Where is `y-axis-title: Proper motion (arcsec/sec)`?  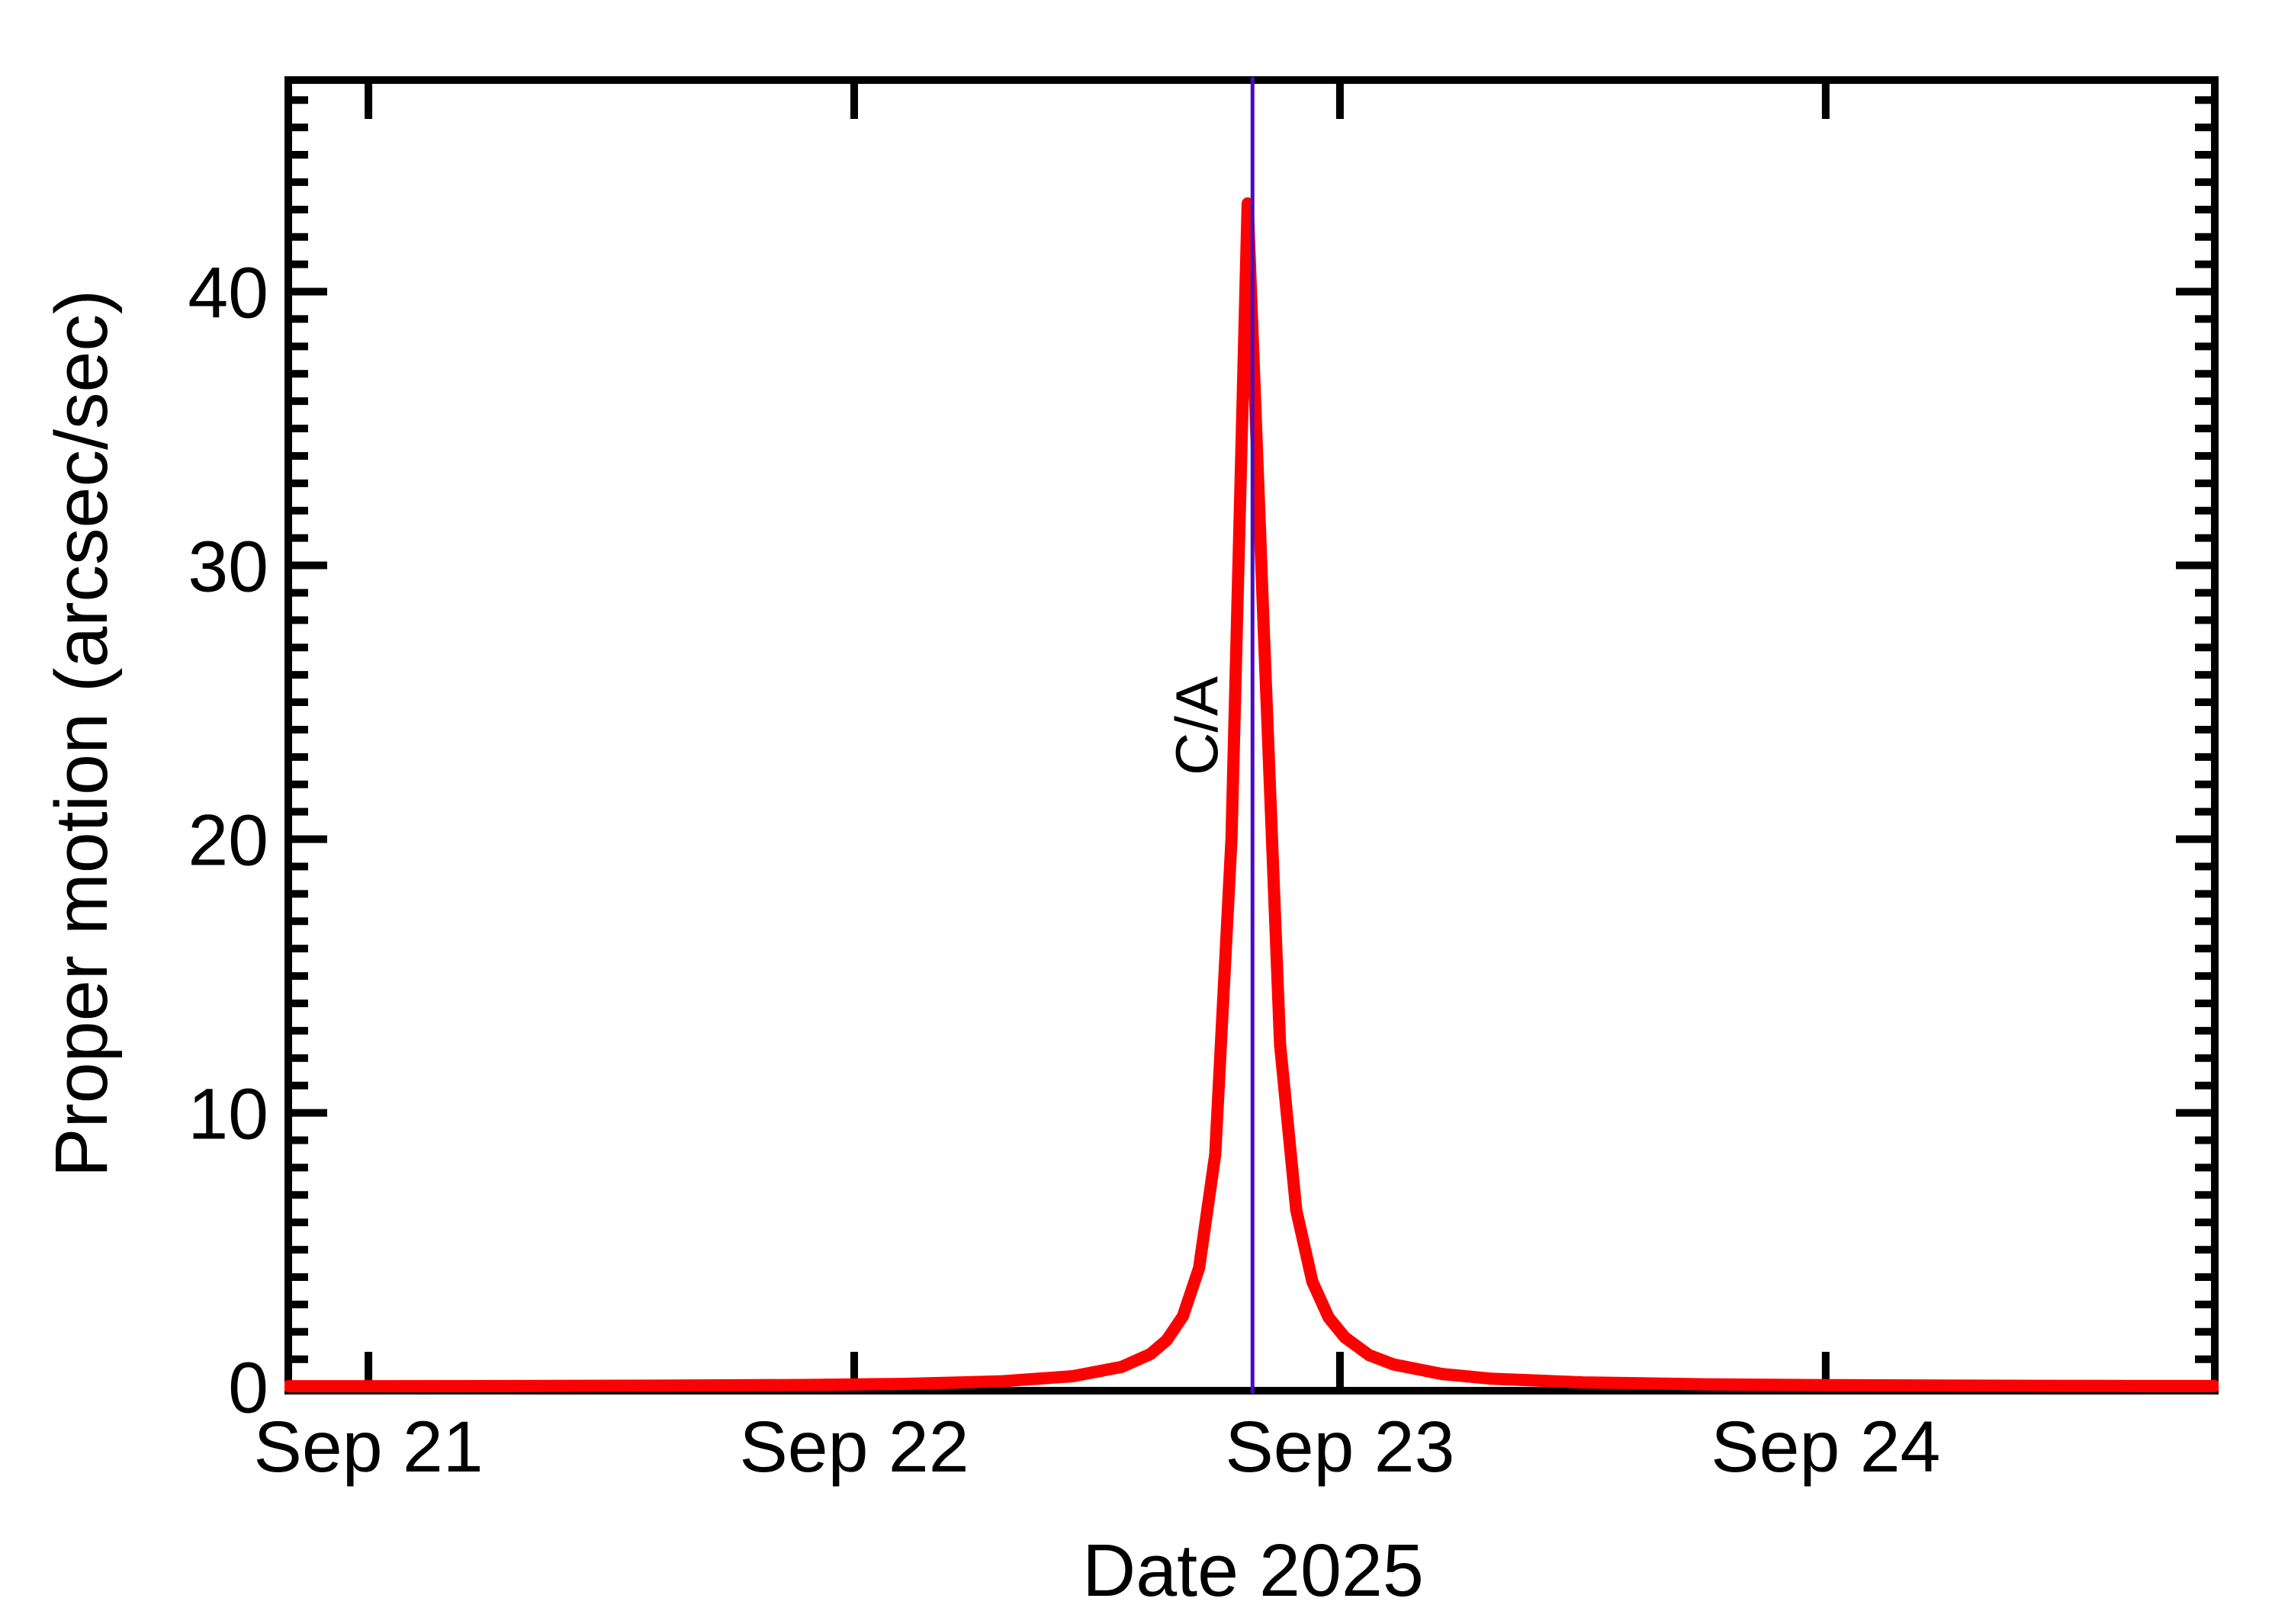 y-axis-title: Proper motion (arcsec/sec) is located at coordinates (82, 733).